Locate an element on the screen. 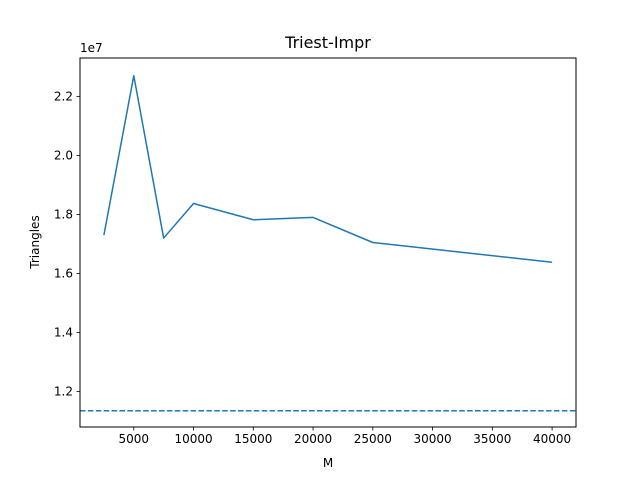 This screenshot has height=480, width=640. x-tick-label: 35000 is located at coordinates (492, 439).